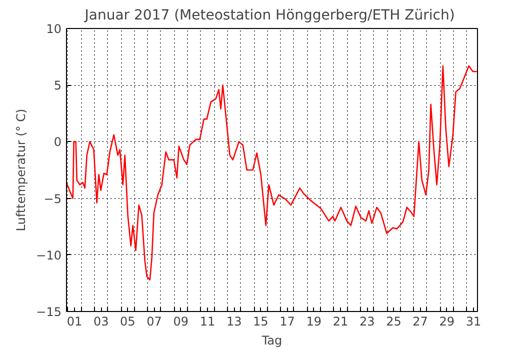 The height and width of the screenshot is (350, 530). Describe the element at coordinates (101, 321) in the screenshot. I see `x-tick-label: 03` at that location.